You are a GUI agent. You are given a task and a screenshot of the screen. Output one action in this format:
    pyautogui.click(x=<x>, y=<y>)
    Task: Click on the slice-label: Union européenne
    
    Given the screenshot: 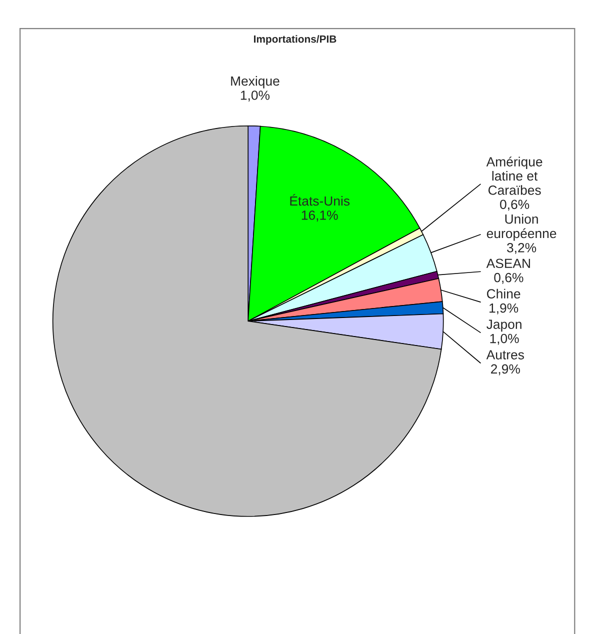 What is the action you would take?
    pyautogui.click(x=521, y=227)
    